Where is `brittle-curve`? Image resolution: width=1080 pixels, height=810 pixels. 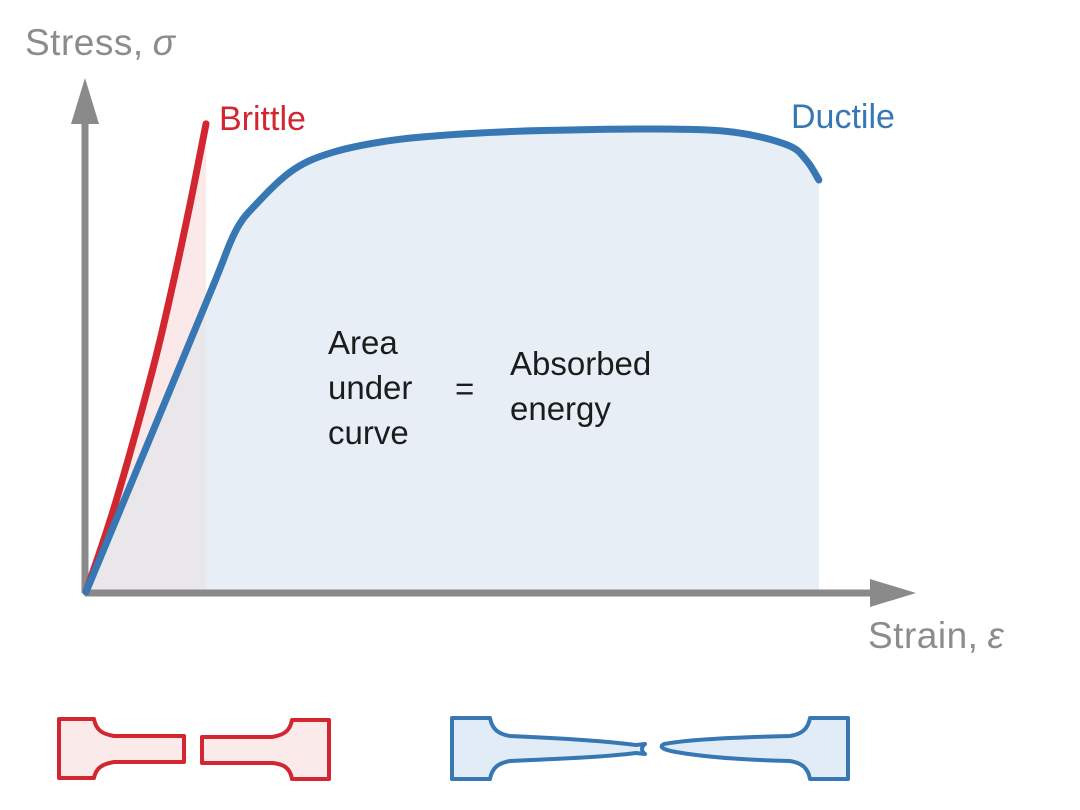
brittle-curve is located at coordinates (146, 358).